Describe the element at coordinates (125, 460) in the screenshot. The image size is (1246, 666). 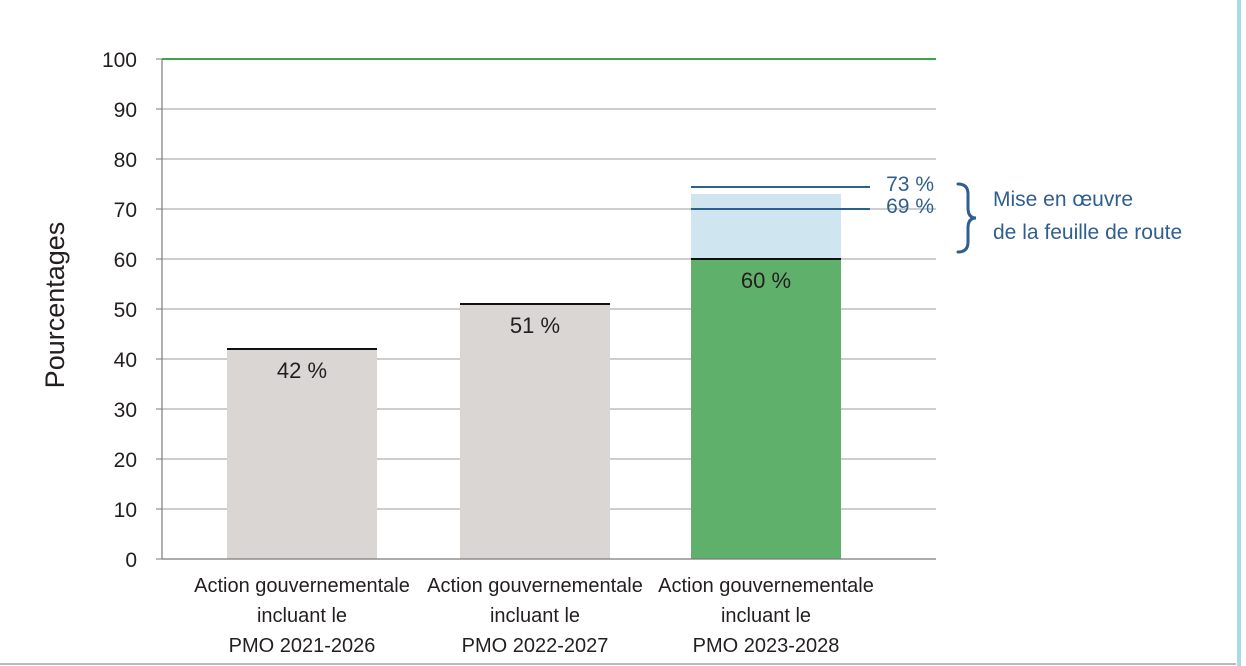
I see `y-tick-label: 20` at that location.